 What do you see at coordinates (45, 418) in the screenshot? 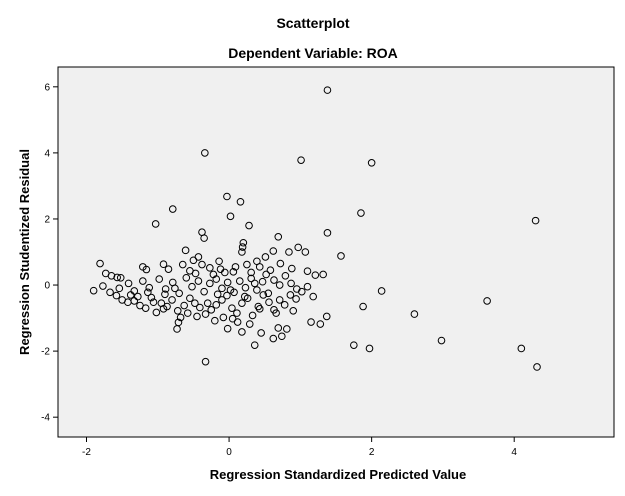
I see `y-tick-label: -4` at bounding box center [45, 418].